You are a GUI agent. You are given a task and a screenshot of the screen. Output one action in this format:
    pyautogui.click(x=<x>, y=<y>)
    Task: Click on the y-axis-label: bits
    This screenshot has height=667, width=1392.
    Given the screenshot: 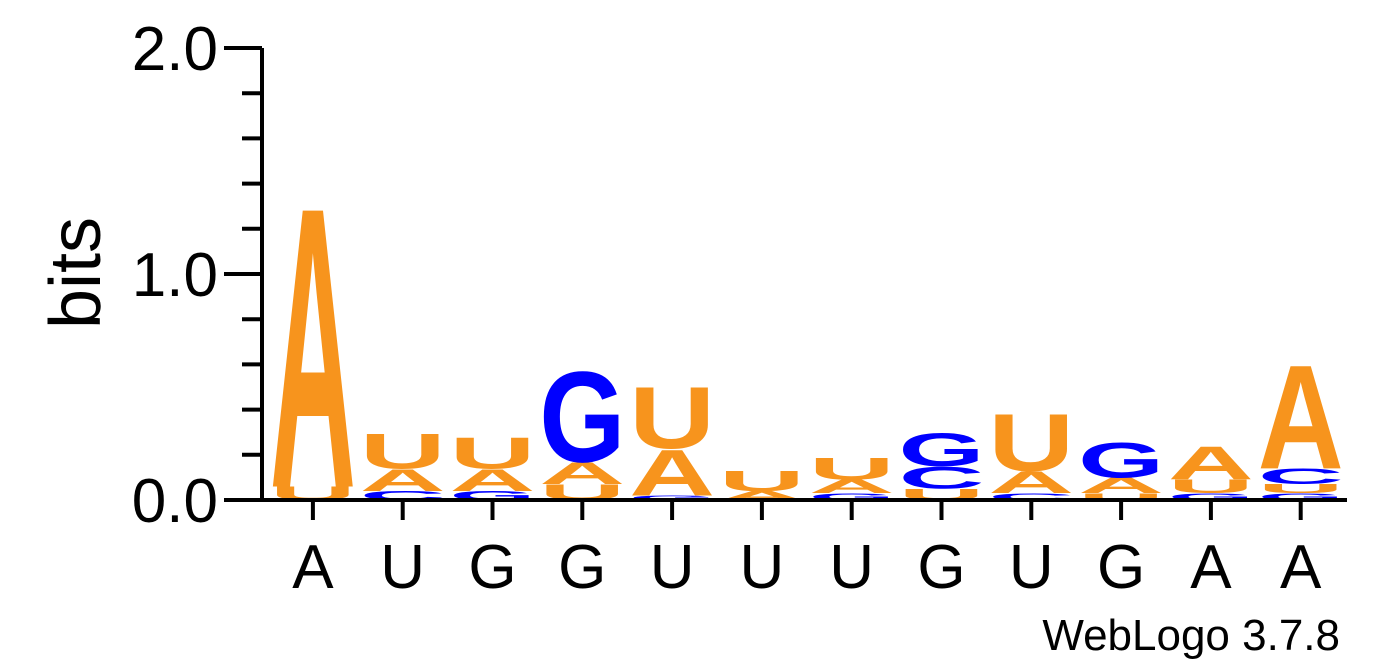 What is the action you would take?
    pyautogui.click(x=76, y=273)
    